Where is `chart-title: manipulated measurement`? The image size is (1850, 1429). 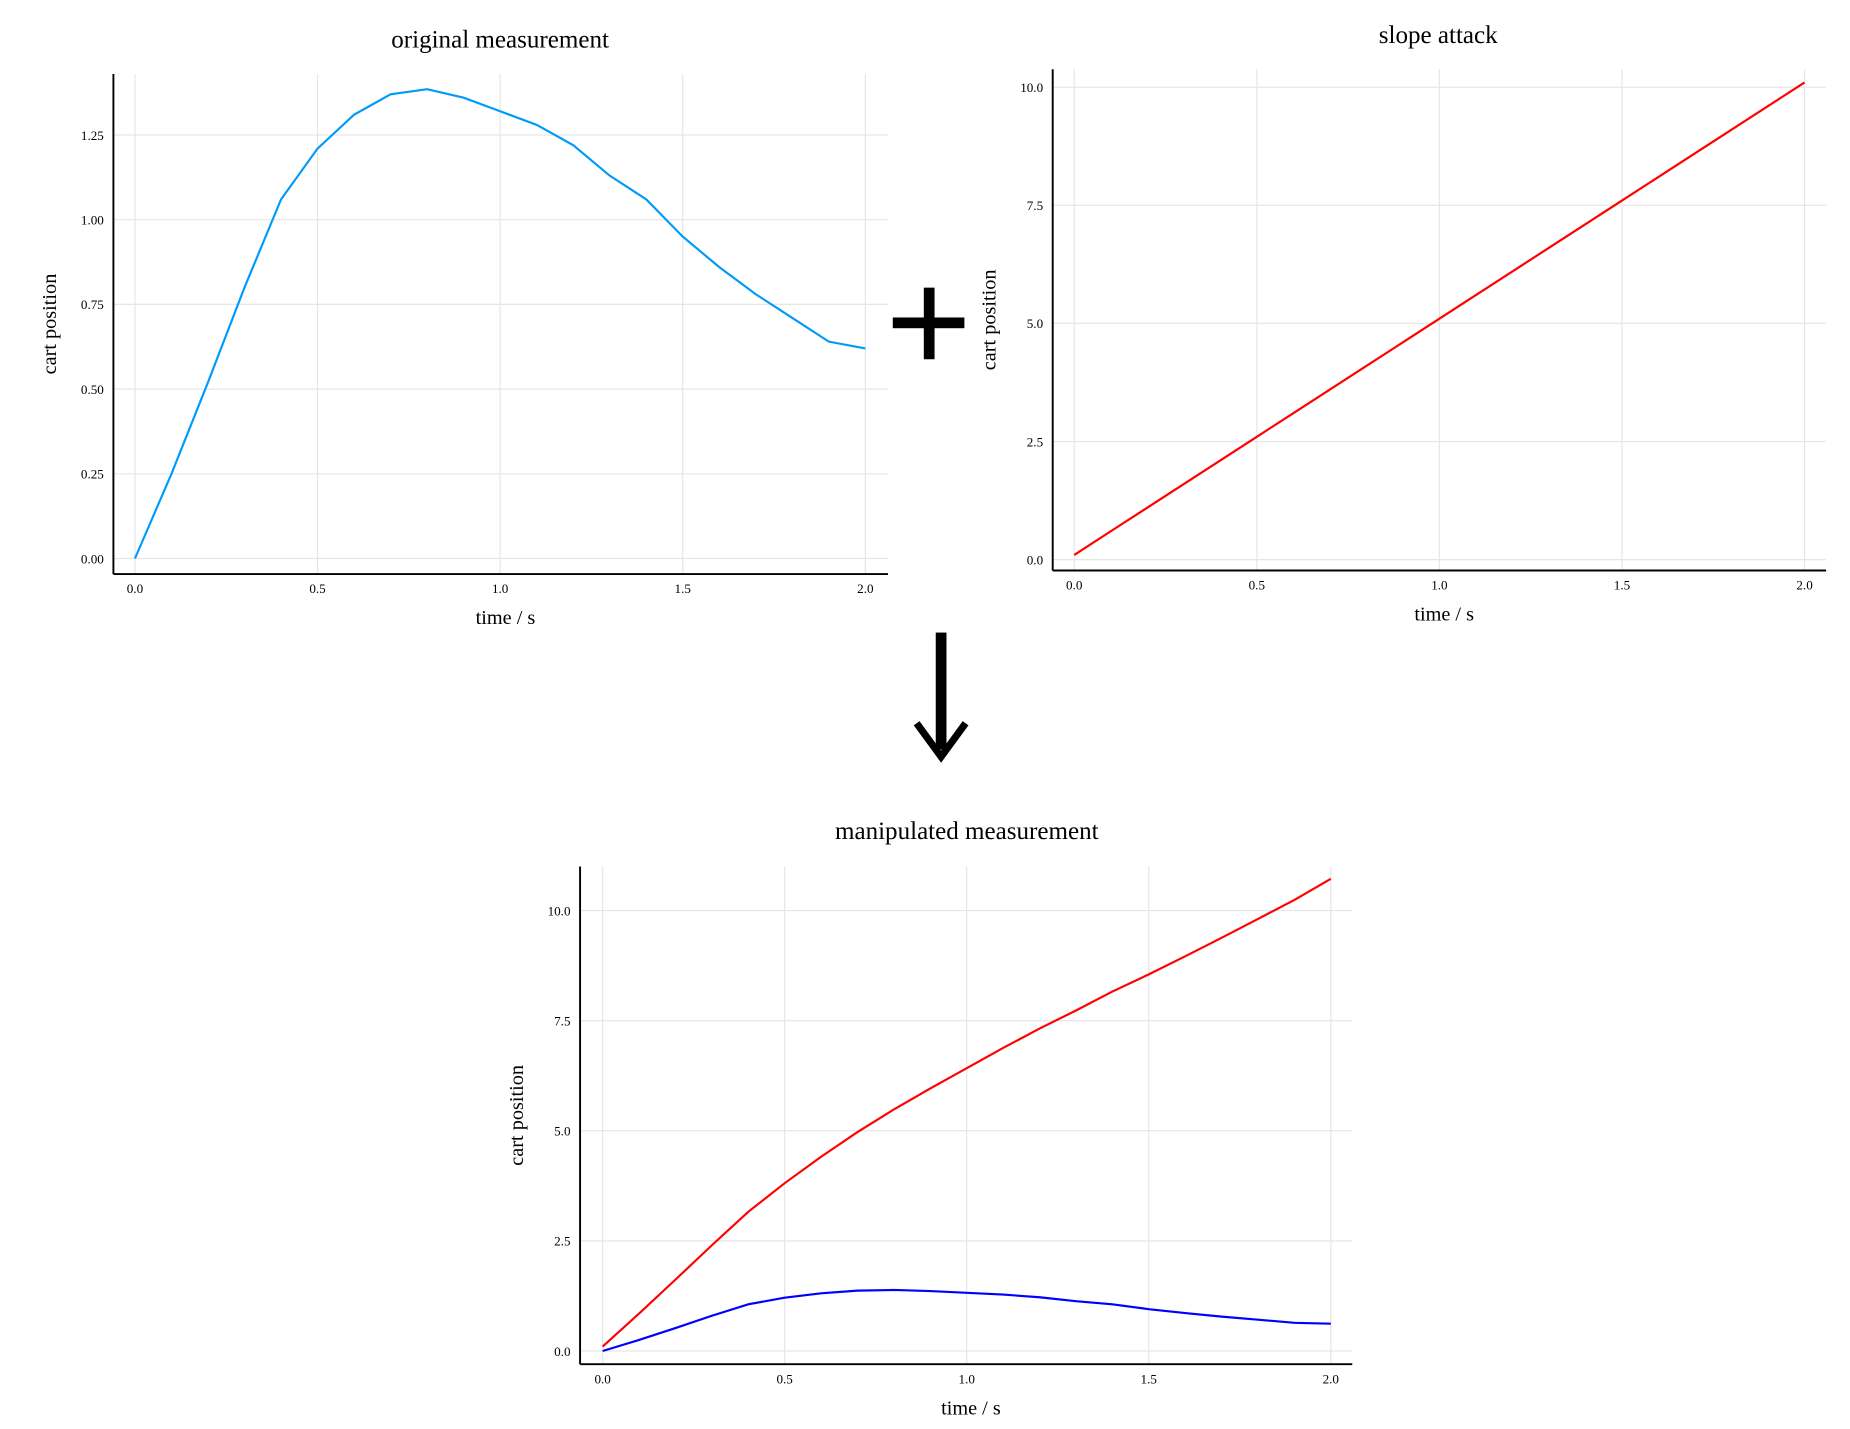 chart-title: manipulated measurement is located at coordinates (967, 831).